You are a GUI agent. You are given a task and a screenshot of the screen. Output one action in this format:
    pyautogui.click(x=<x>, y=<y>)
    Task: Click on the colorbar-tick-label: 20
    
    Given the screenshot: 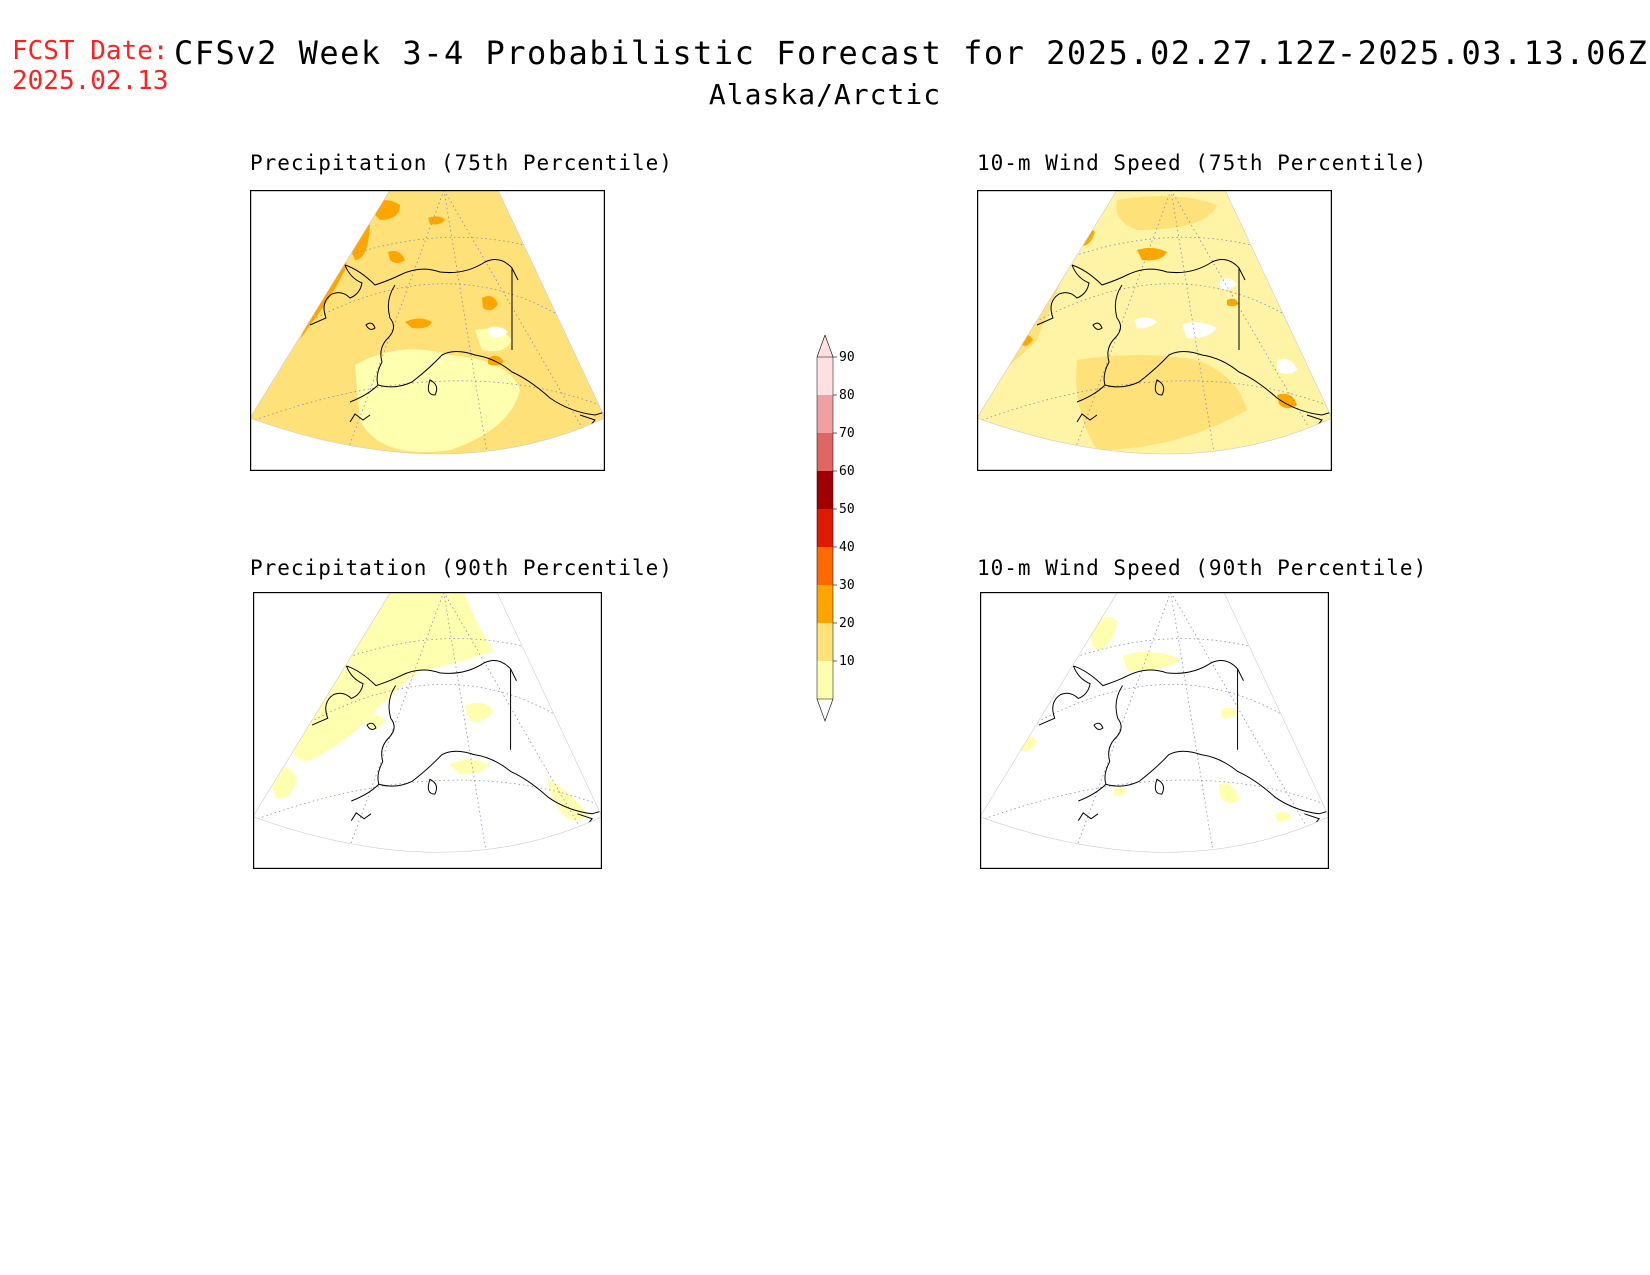 What is the action you would take?
    pyautogui.click(x=847, y=623)
    